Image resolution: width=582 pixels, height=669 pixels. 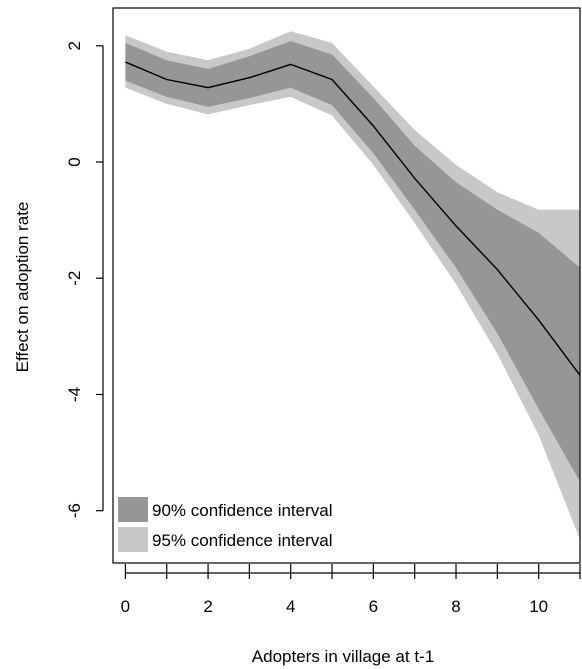 I want to click on y-tick-label: -4, so click(x=74, y=394).